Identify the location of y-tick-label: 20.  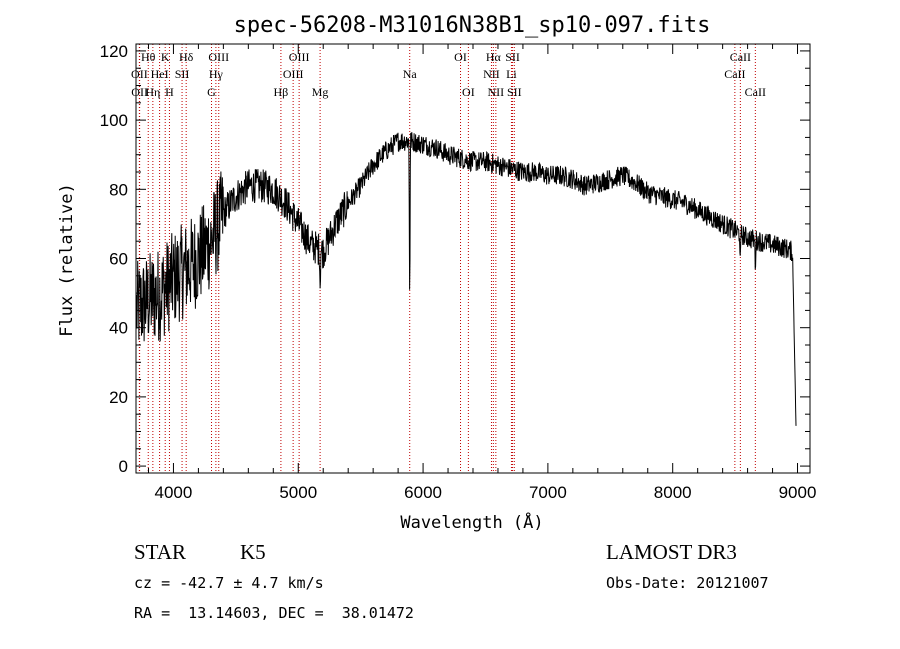
(118, 397).